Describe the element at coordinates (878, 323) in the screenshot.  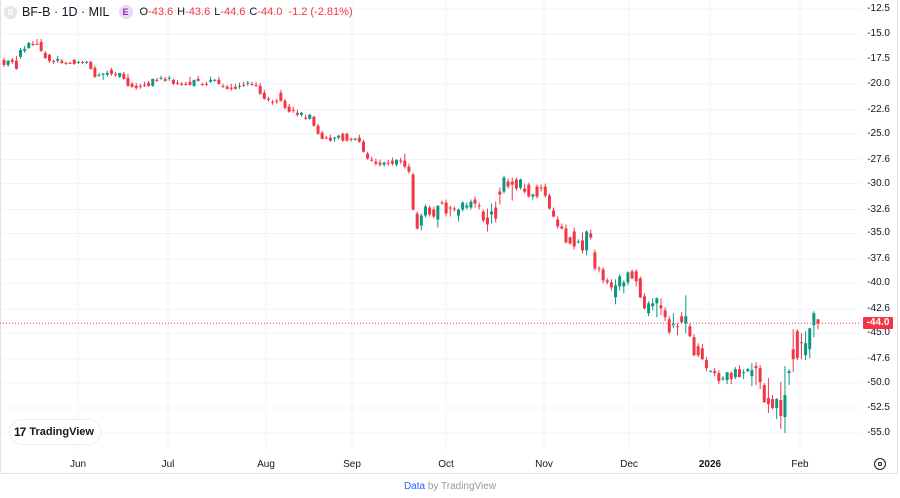
I see `current-price-tag: -44.0` at that location.